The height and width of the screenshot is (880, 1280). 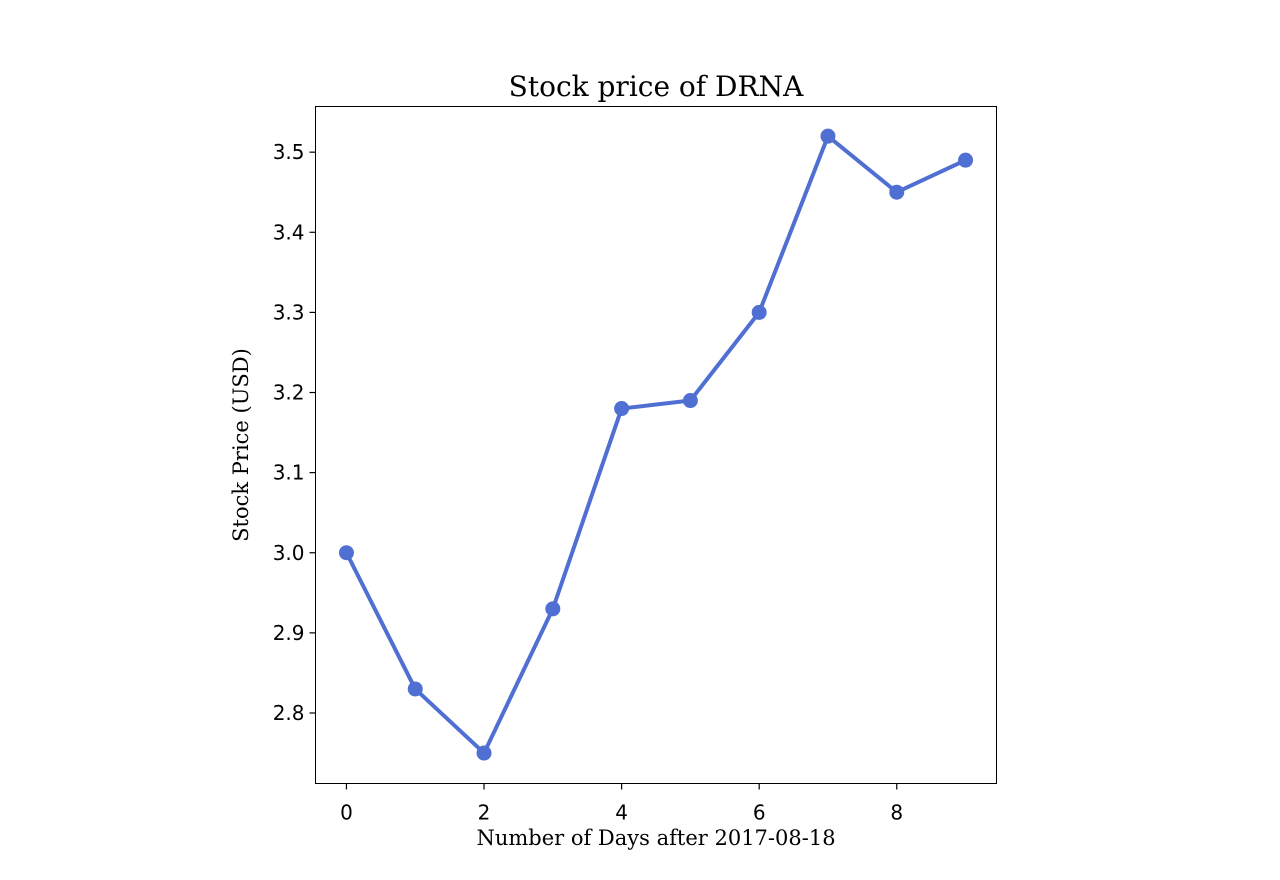 I want to click on y-axis: 2.8 2.9 3.0 3.1 3.2 3.3 3.4 3.5, so click(x=294, y=432).